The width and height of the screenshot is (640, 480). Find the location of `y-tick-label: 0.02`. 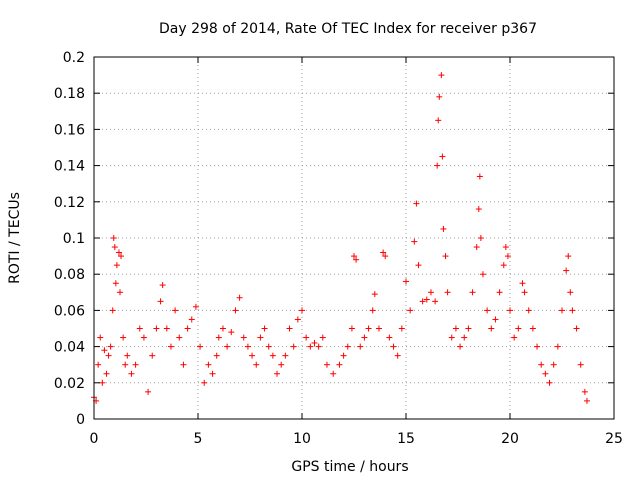

y-tick-label: 0.02 is located at coordinates (69, 384).